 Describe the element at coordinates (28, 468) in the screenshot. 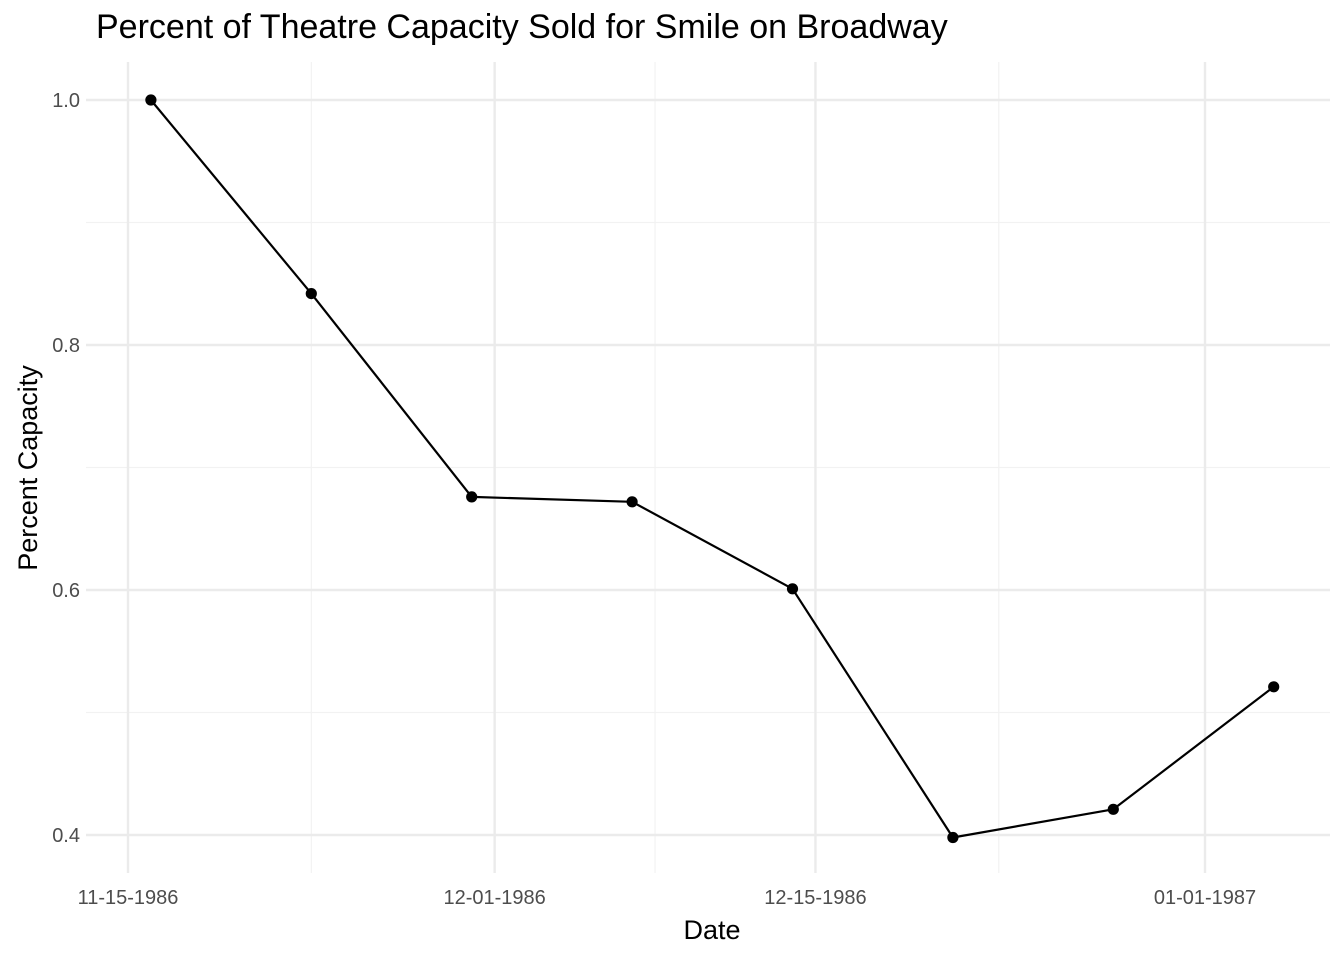

I see `y-axis-title: Percent Capacity` at that location.